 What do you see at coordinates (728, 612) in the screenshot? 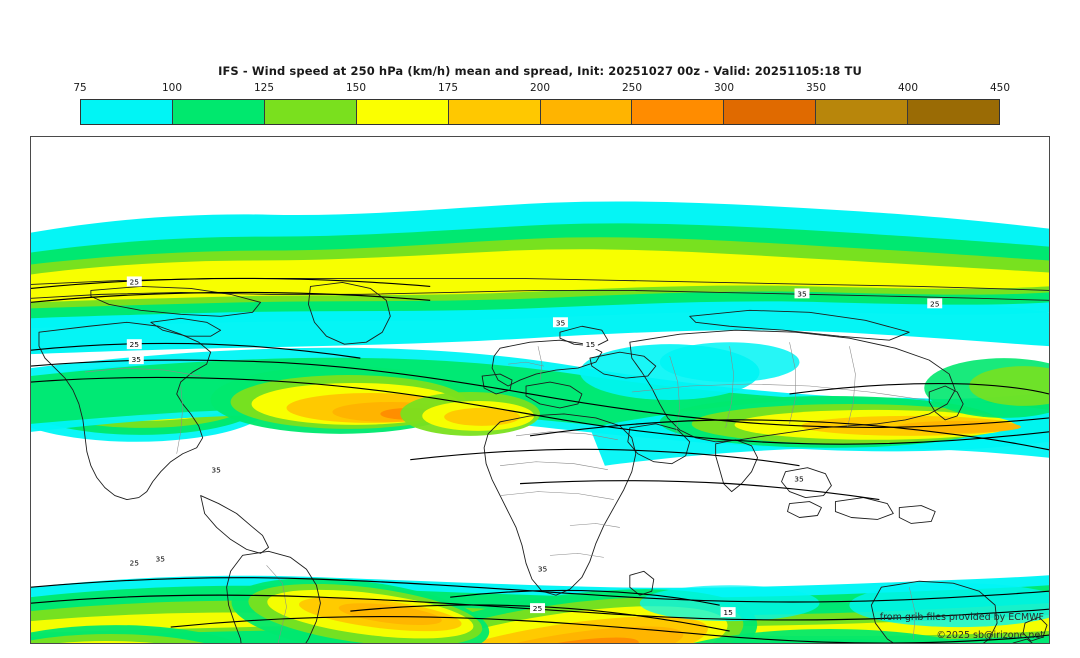
I see `contour-label-15b: 15` at bounding box center [728, 612].